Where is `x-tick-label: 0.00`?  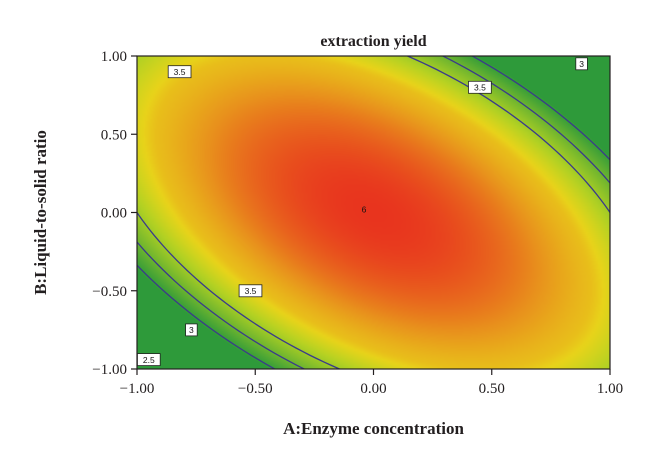
x-tick-label: 0.00 is located at coordinates (373, 389).